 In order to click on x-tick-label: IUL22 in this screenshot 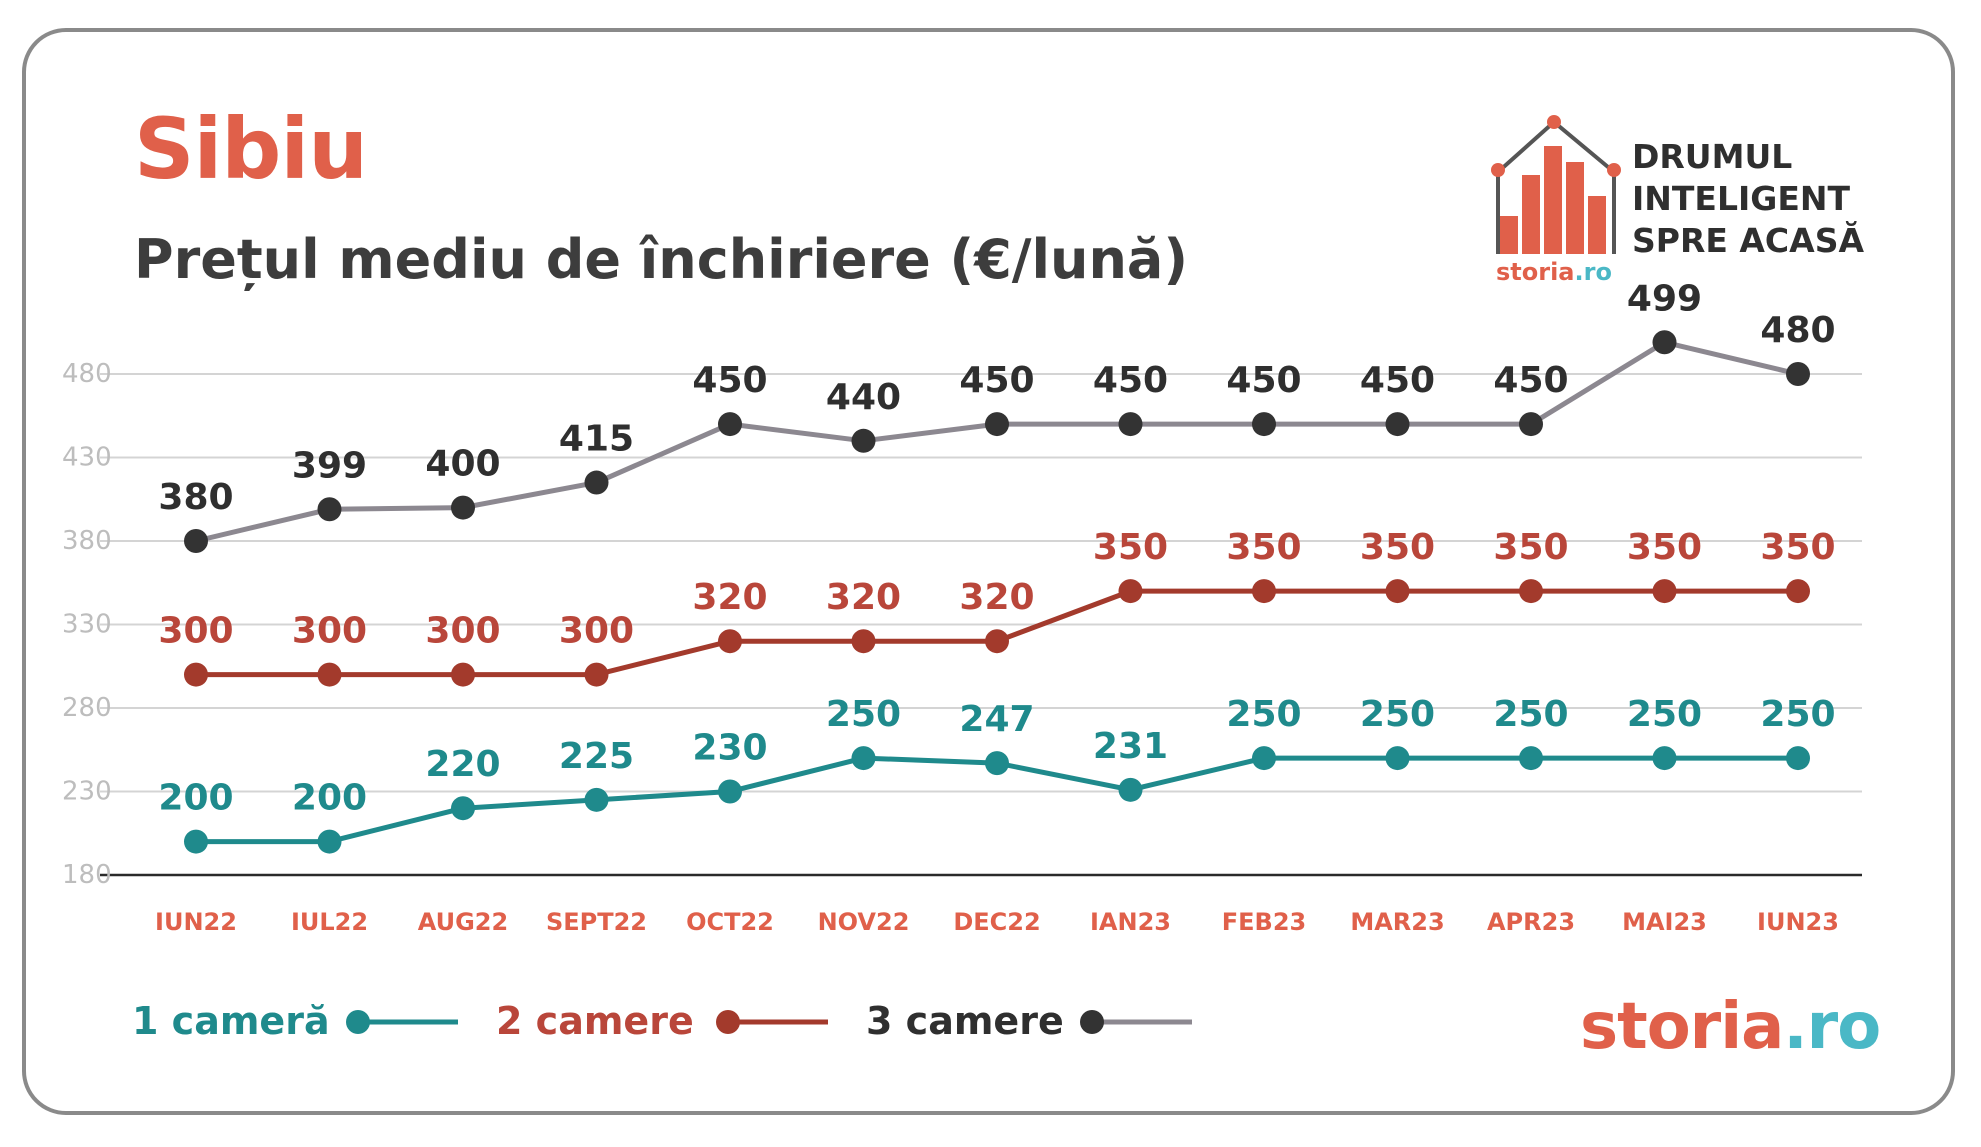, I will do `click(329, 922)`.